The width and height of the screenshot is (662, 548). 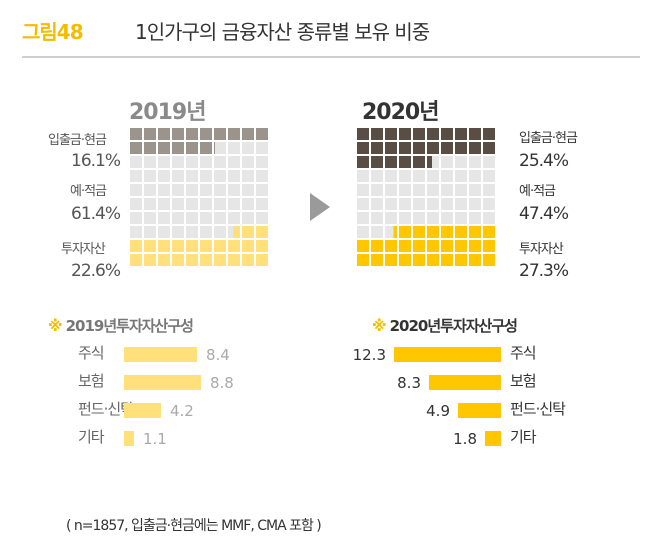 I want to click on waffle-2020-cell-invest-partial, so click(x=391, y=232).